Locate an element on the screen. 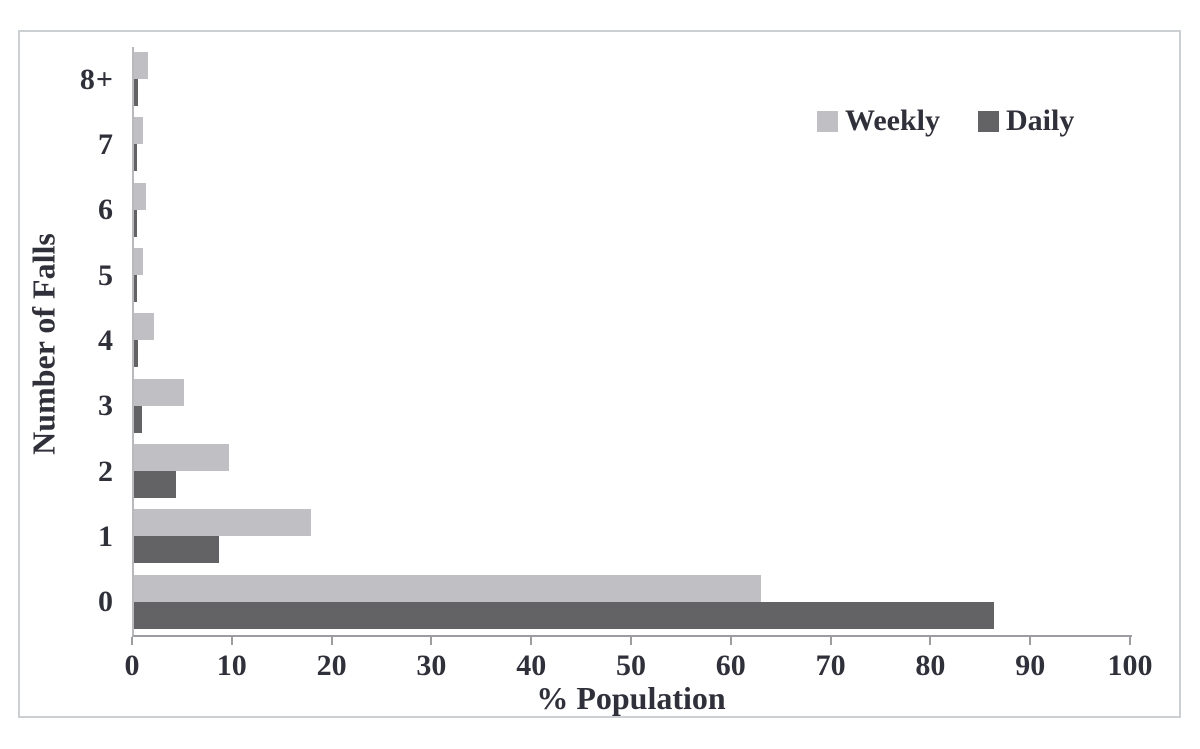 This screenshot has height=749, width=1200. x-tick-label-0: 0 is located at coordinates (132, 665).